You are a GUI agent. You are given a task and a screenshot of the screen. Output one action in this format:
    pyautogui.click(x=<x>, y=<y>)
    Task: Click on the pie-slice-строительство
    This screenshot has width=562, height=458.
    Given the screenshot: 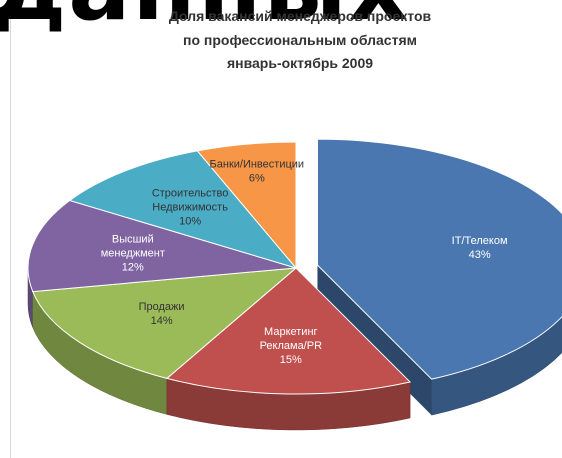 What is the action you would take?
    pyautogui.click(x=183, y=209)
    